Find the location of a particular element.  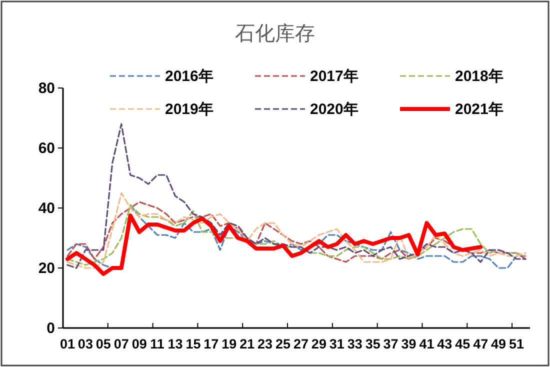

x-tick-label: 03 is located at coordinates (86, 344).